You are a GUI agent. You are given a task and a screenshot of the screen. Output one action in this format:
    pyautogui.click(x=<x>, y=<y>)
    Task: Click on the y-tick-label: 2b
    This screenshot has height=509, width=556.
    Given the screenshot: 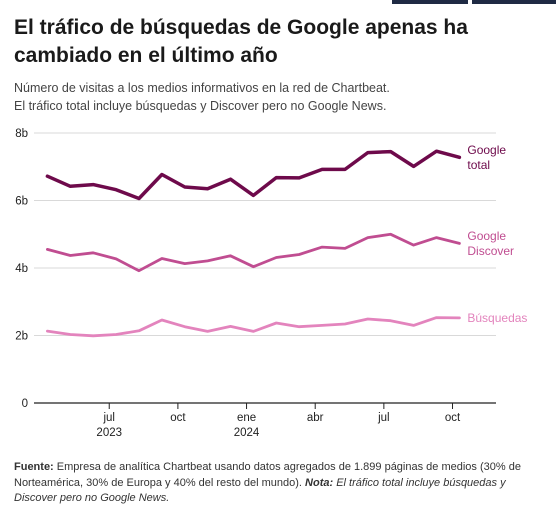 What is the action you would take?
    pyautogui.click(x=21, y=337)
    